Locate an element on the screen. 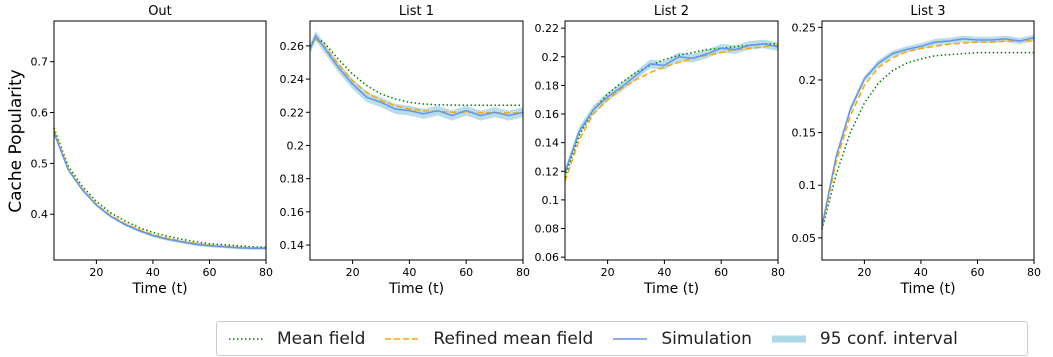  panel-title: List 2 is located at coordinates (671, 11).